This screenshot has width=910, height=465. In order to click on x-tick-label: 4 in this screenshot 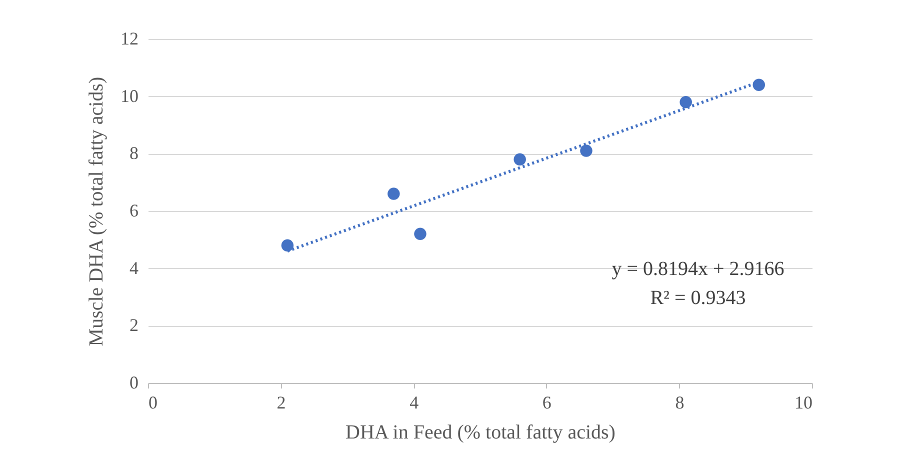, I will do `click(414, 402)`.